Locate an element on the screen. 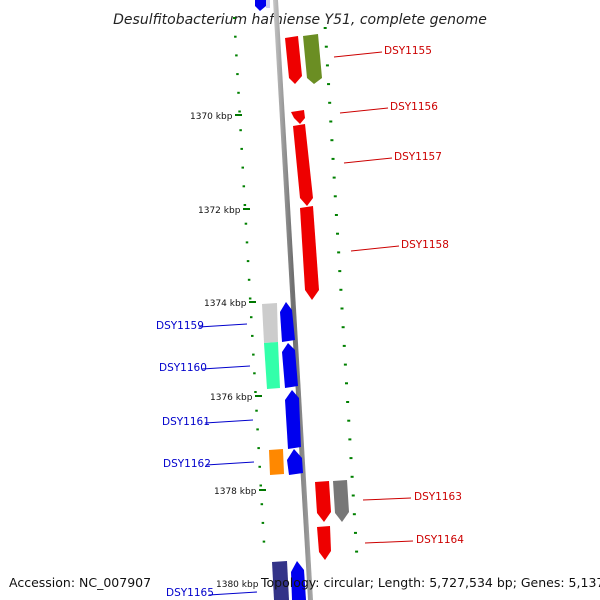 Image resolution: width=600 pixels, height=600 pixels. footer-accession-bg is located at coordinates (78, 582).